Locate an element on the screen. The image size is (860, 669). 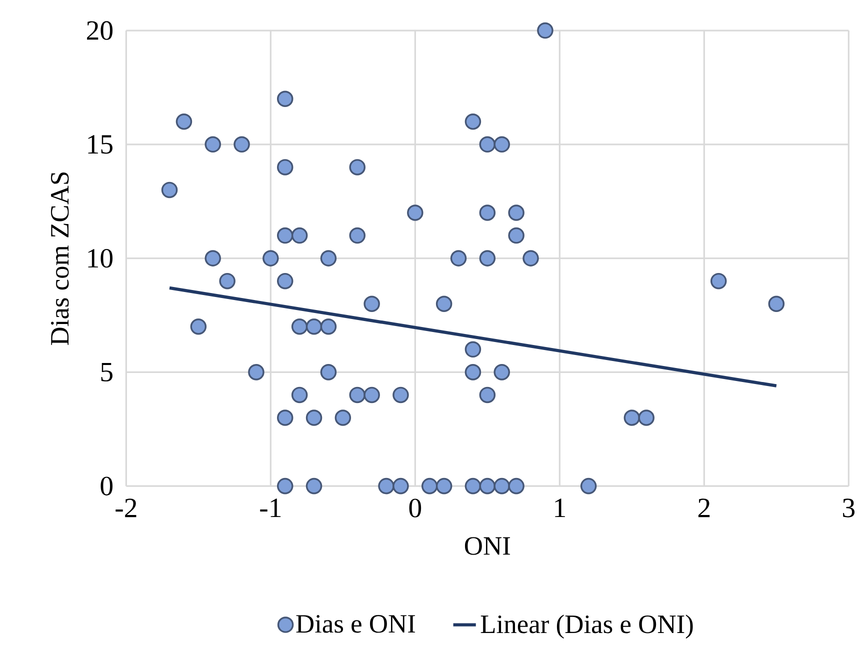
y-tick-label: 10 is located at coordinates (100, 258).